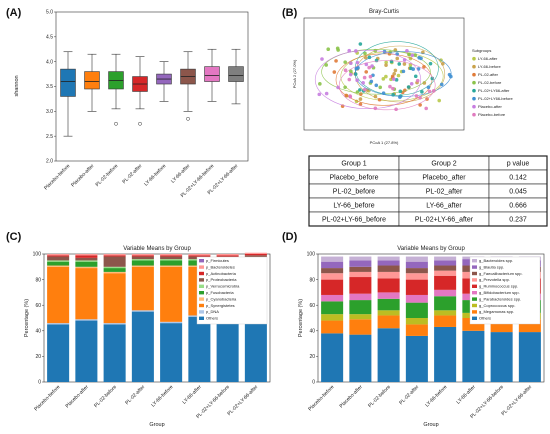 The width and height of the screenshot is (550, 434). What do you see at coordinates (496, 98) in the screenshot?
I see `legend-label: PL-02+LY66-before` at bounding box center [496, 98].